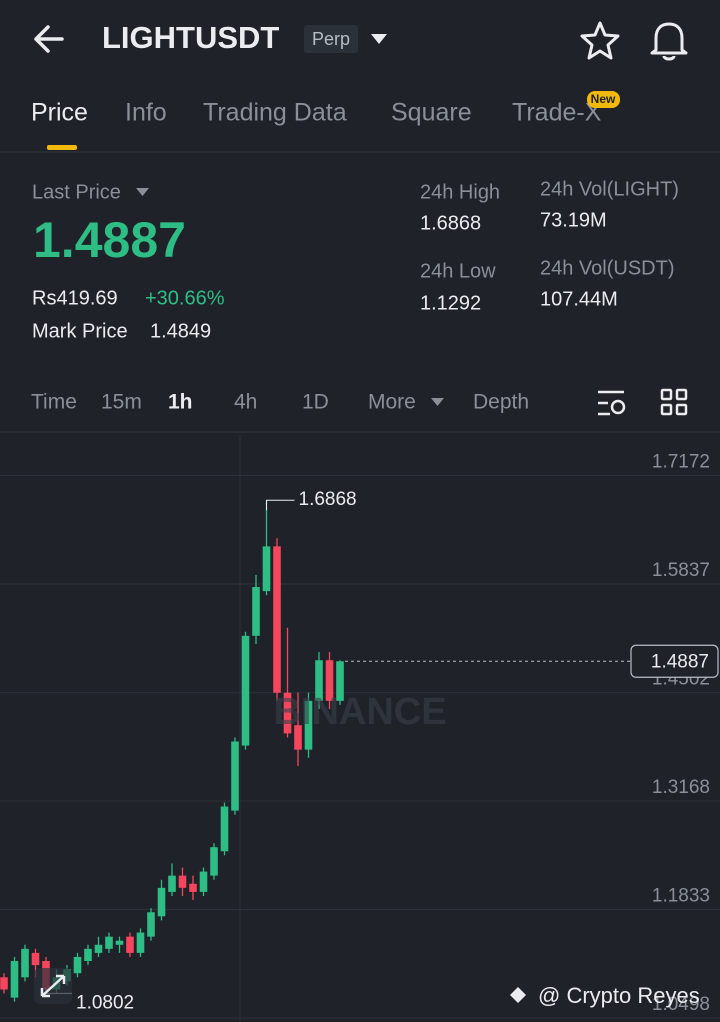 This screenshot has width=720, height=1022. What do you see at coordinates (275, 113) in the screenshot?
I see `tab: Trading Data` at bounding box center [275, 113].